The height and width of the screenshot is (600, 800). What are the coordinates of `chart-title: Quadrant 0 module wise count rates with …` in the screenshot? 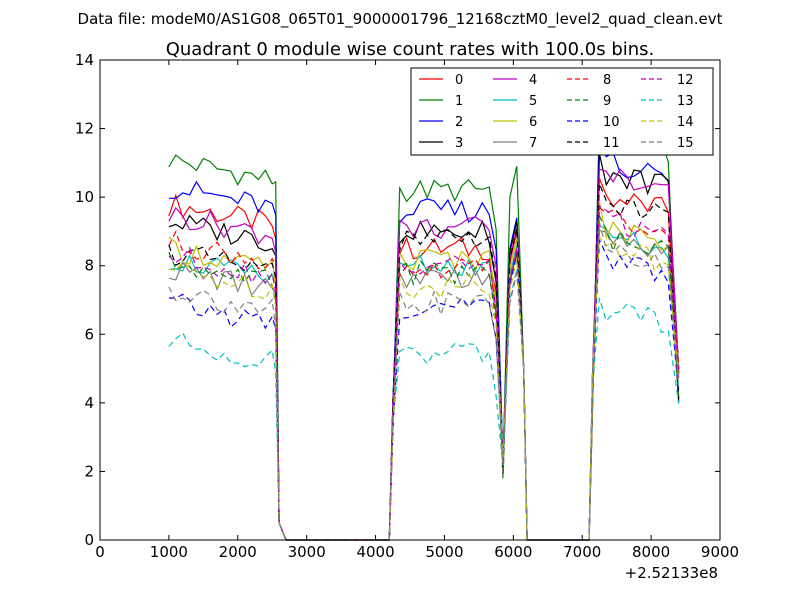 It's located at (410, 49).